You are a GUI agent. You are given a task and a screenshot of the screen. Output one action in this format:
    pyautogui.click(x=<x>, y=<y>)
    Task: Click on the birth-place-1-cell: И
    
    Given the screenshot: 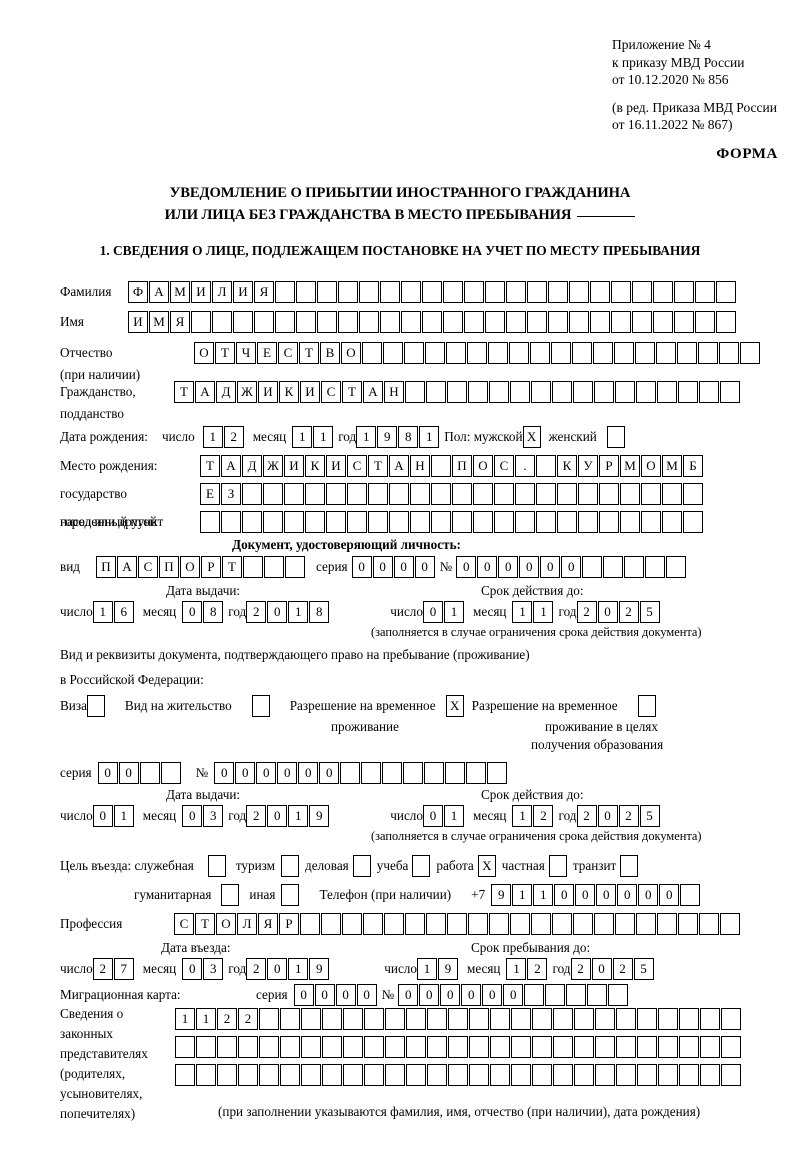 What is the action you would take?
    pyautogui.click(x=294, y=466)
    